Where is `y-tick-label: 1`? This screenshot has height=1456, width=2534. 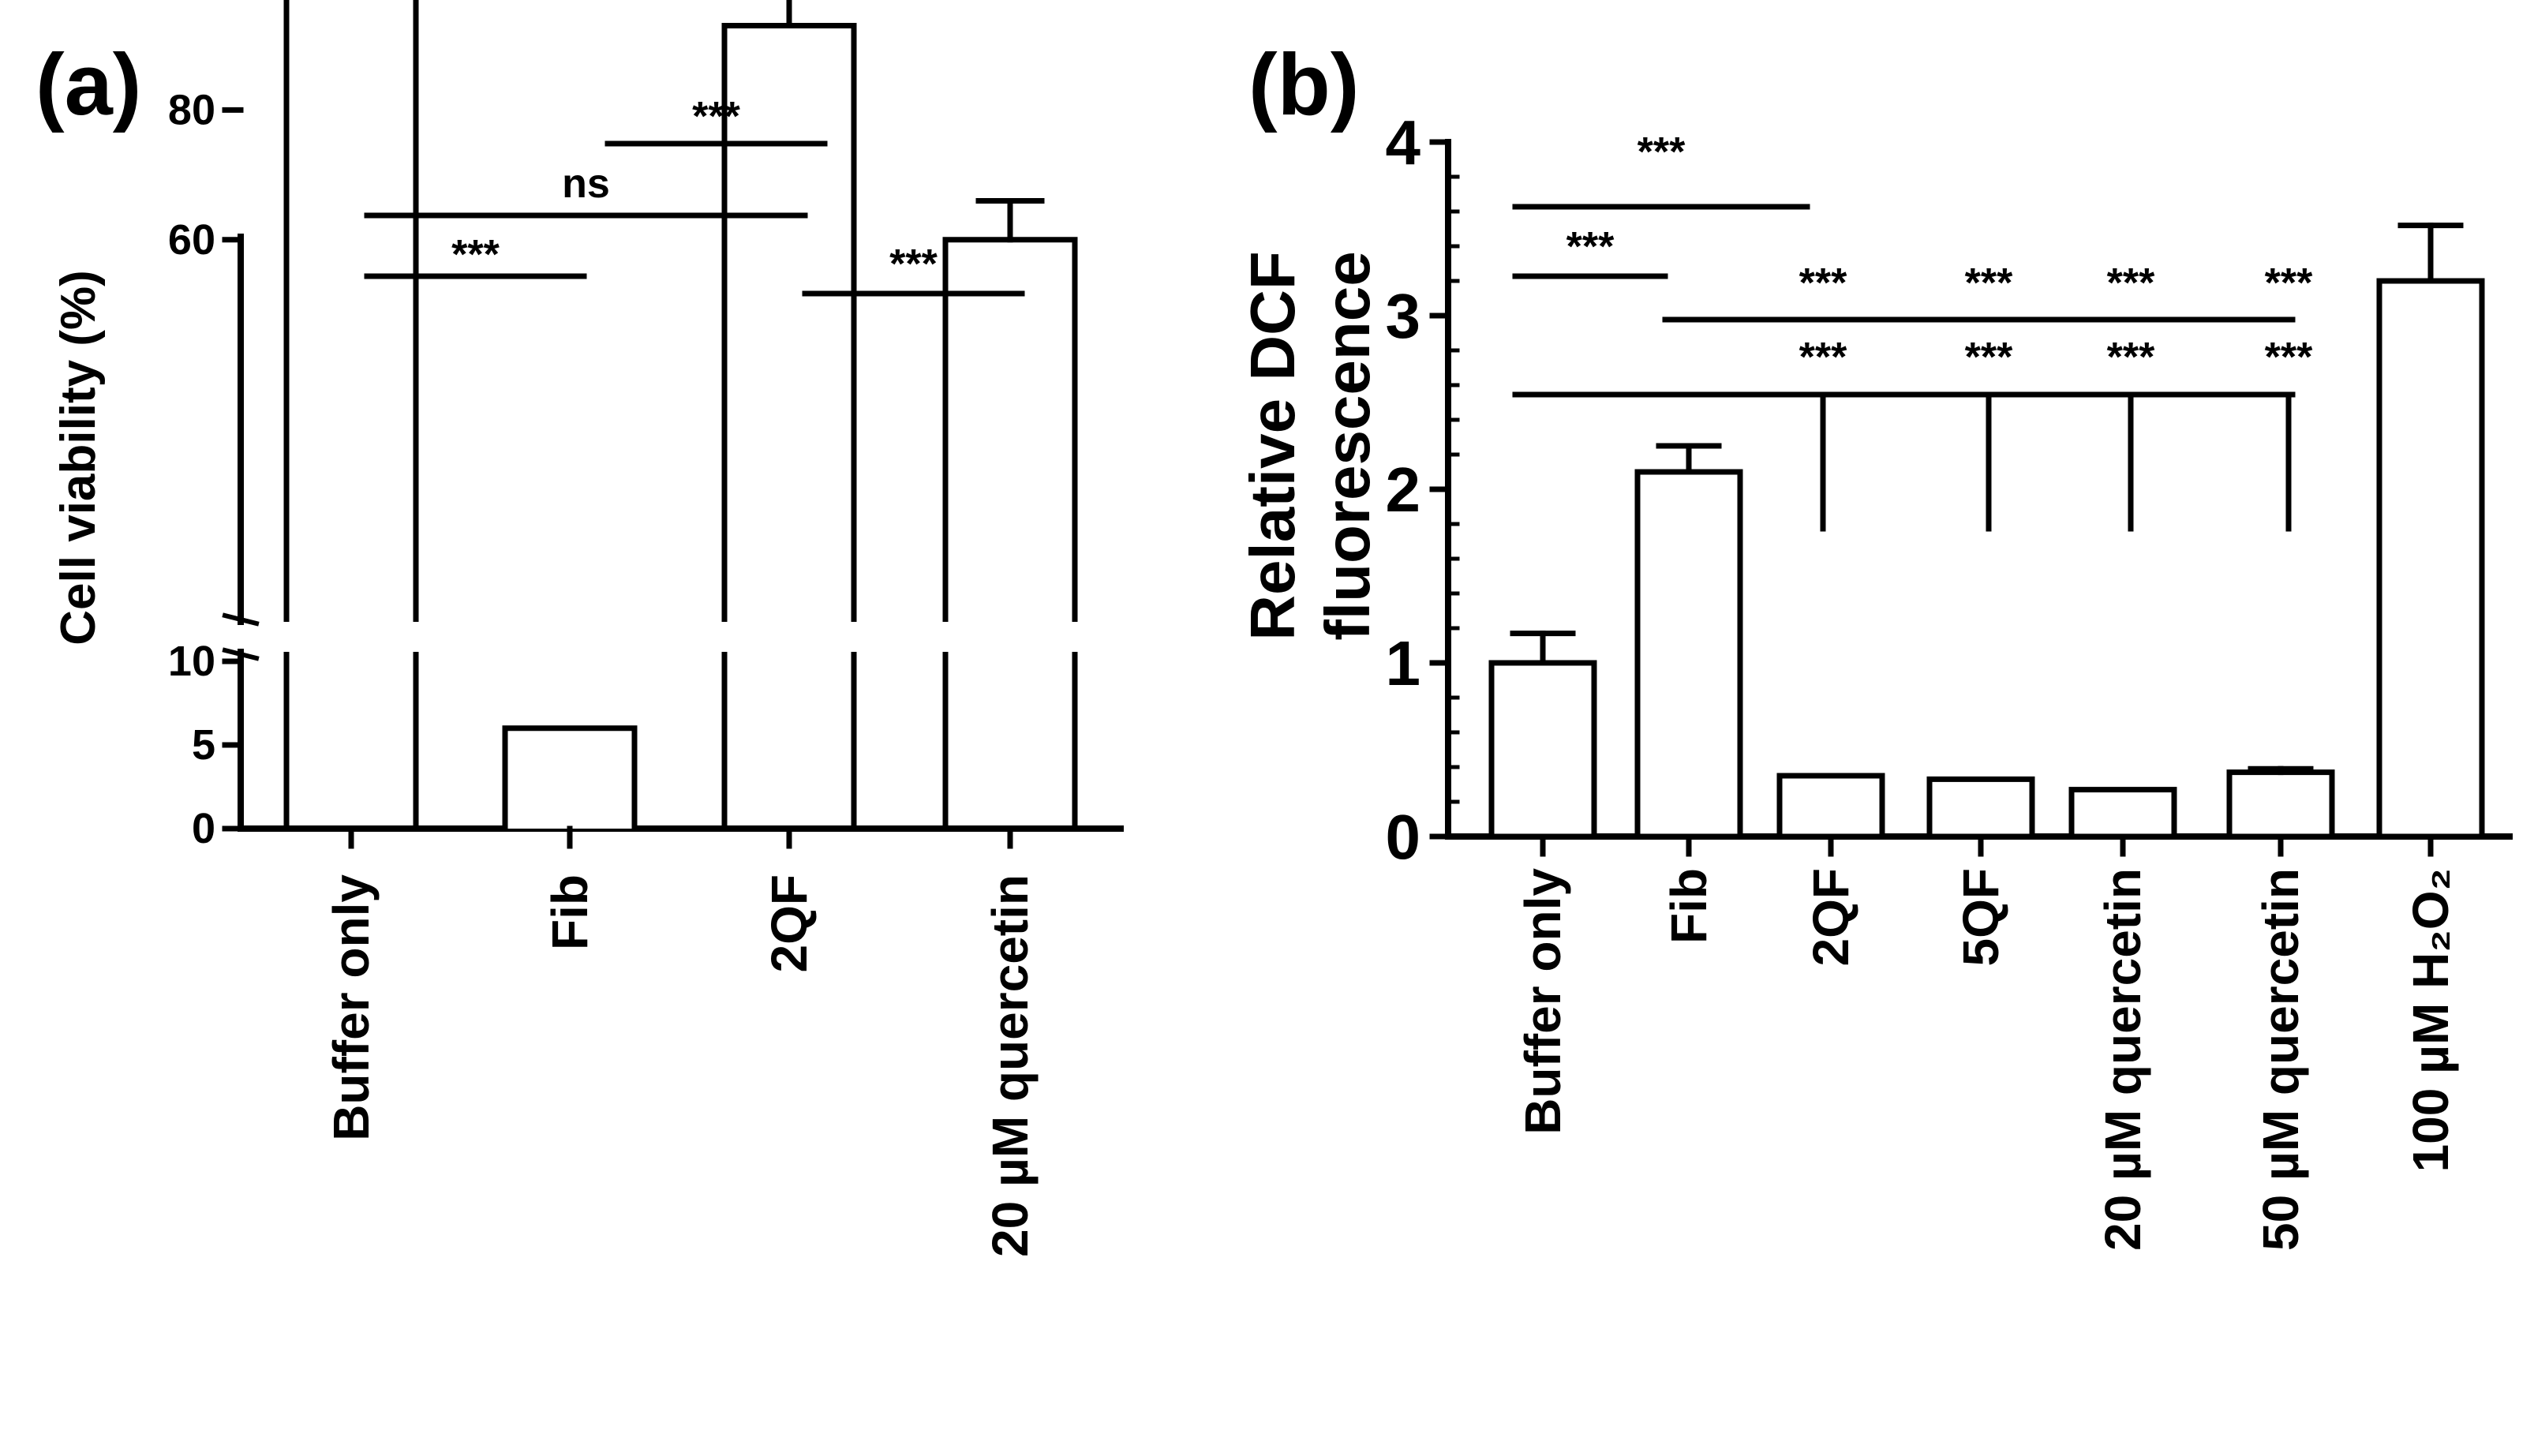 y-tick-label: 1 is located at coordinates (1403, 663).